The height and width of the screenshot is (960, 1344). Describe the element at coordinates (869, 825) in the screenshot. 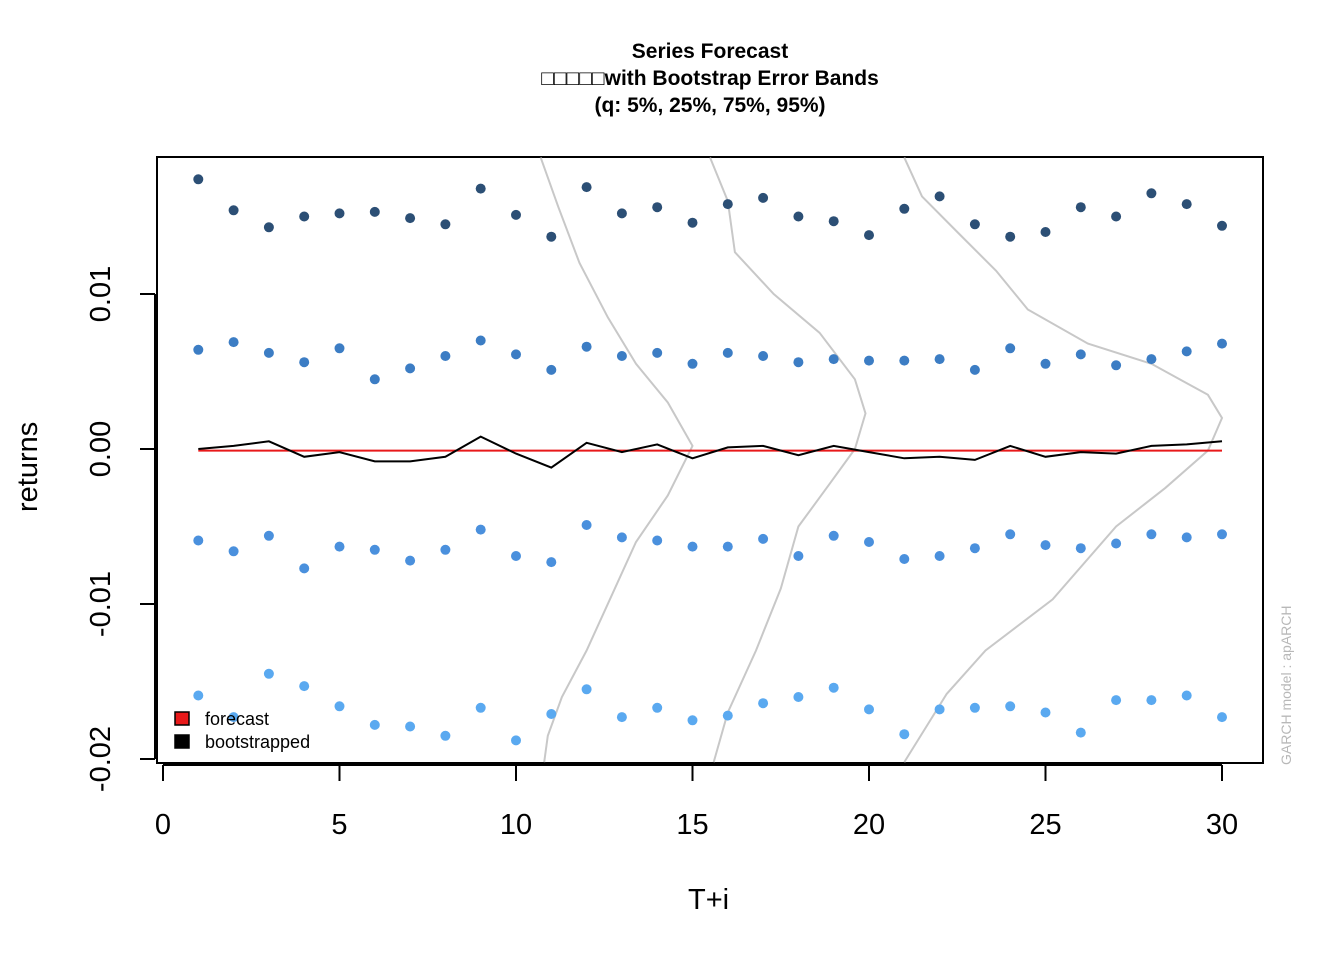

I see `x-tick-label: 20` at that location.